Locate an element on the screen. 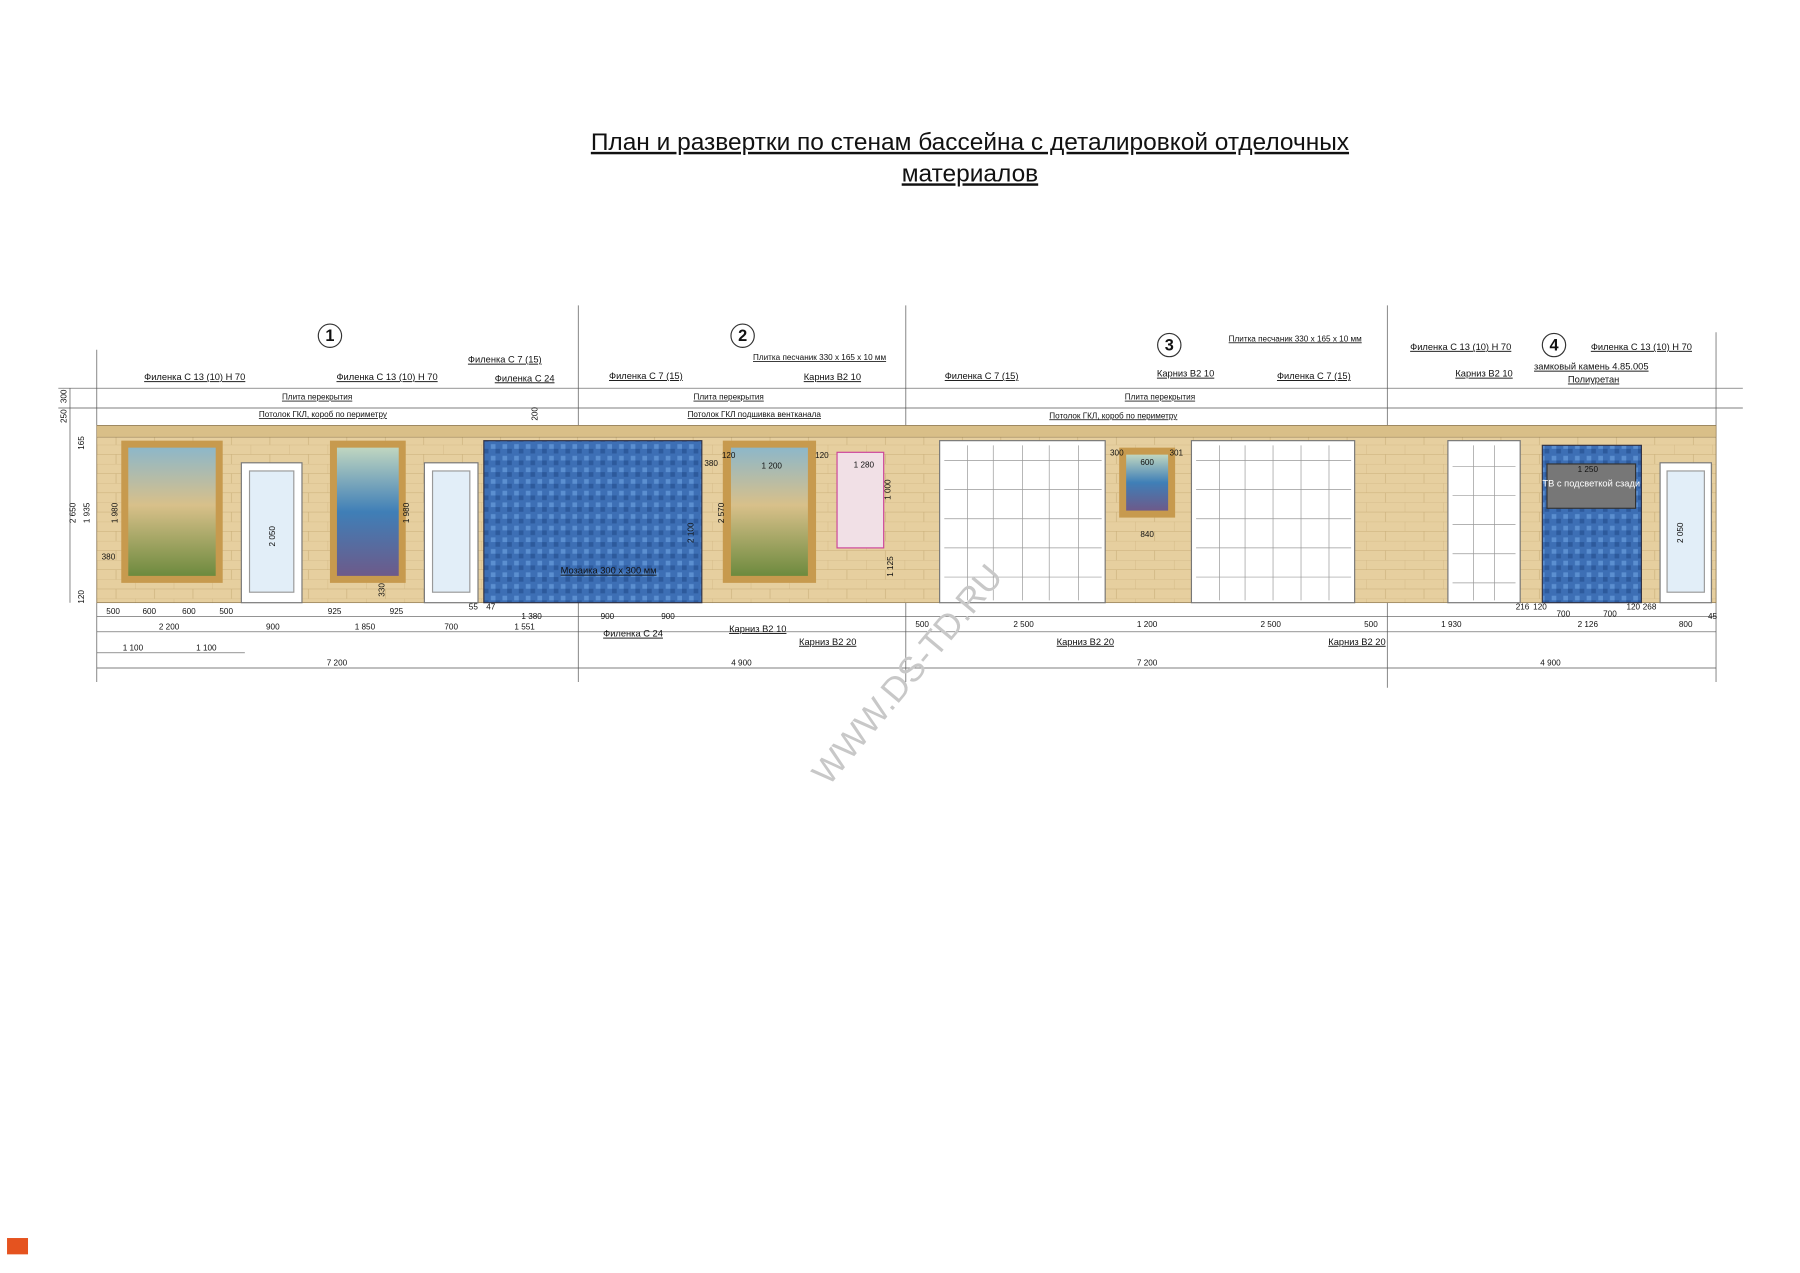  dimension: 1 000 is located at coordinates (887, 489).